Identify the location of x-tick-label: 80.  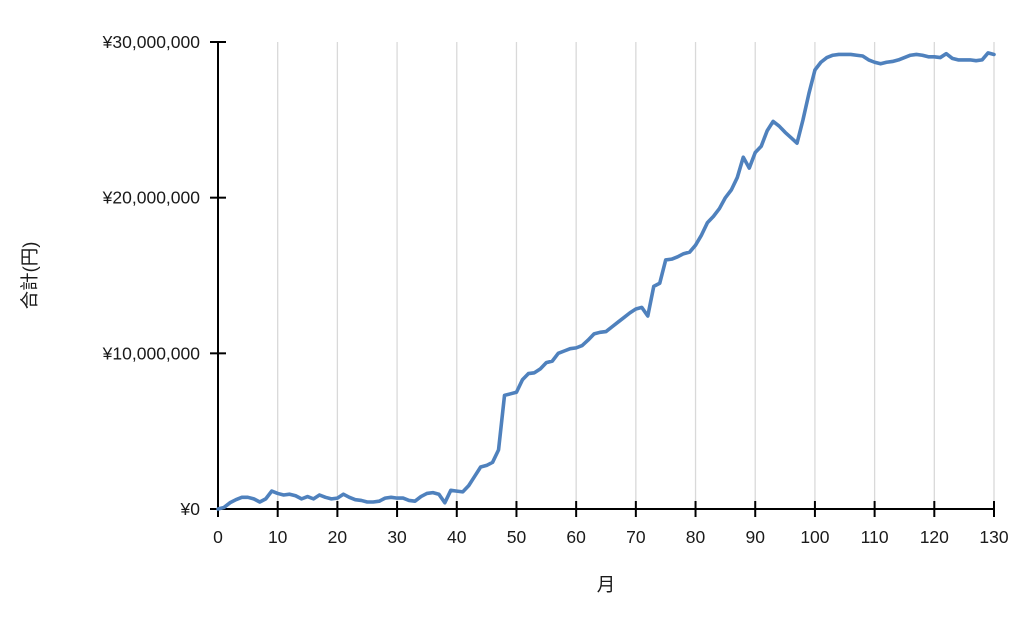
(696, 537).